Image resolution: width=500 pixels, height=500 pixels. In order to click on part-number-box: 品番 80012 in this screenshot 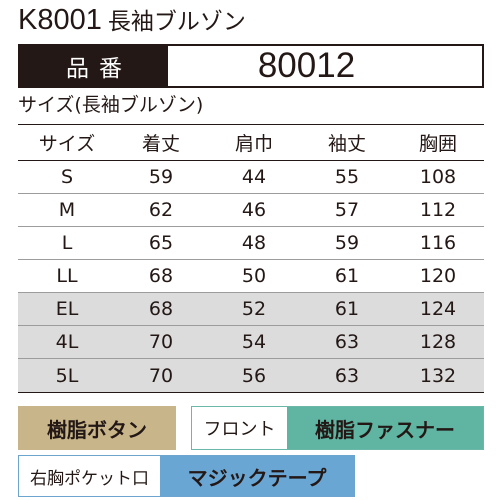, I will do `click(251, 66)`.